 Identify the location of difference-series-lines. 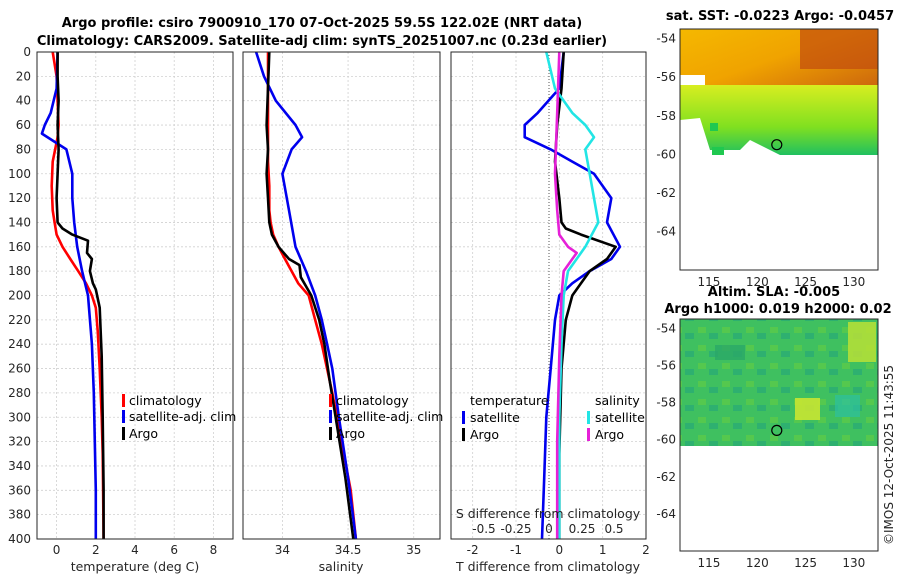
(572, 295).